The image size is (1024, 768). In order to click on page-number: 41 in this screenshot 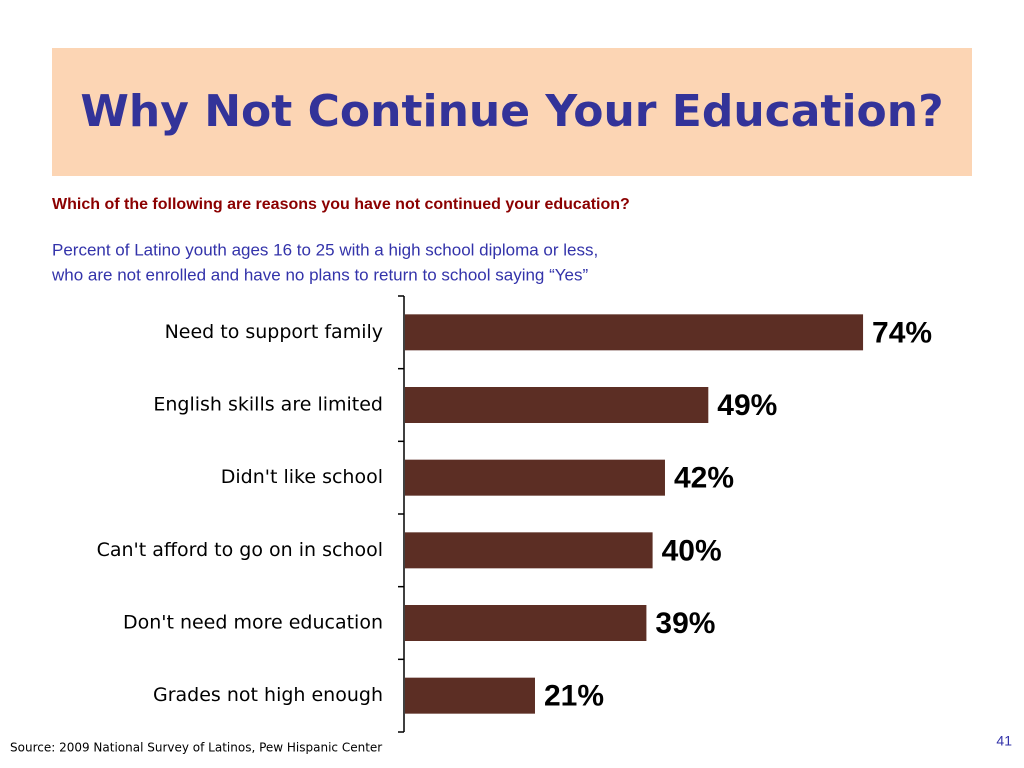, I will do `click(1004, 741)`.